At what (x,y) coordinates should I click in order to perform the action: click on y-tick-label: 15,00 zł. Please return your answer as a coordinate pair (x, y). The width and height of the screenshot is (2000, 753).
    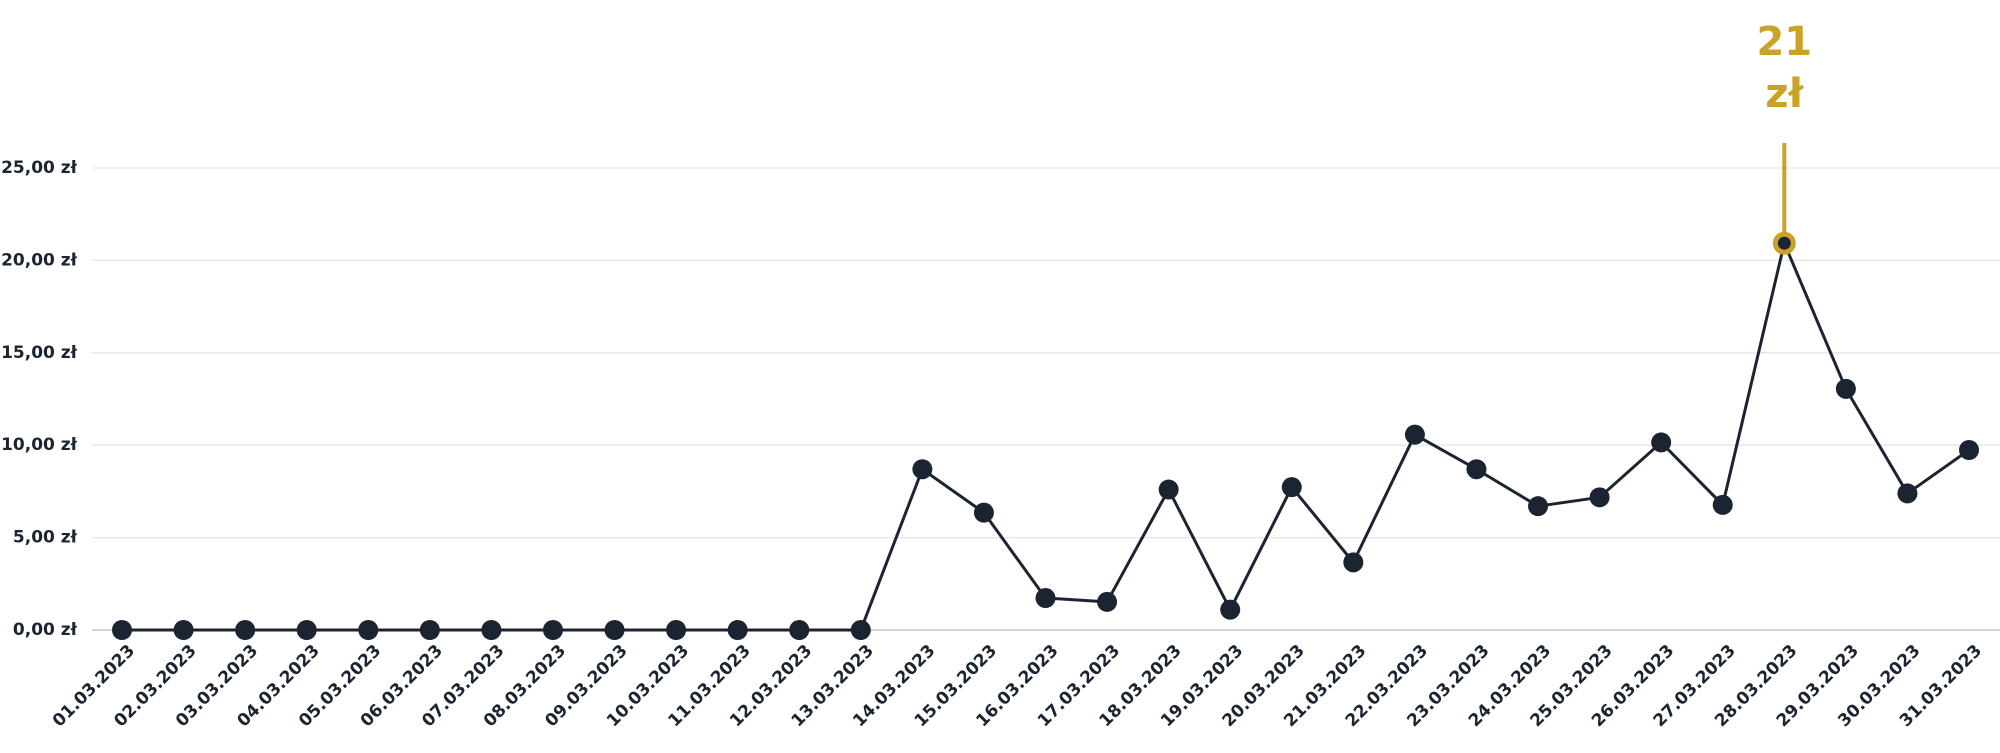
    Looking at the image, I should click on (39, 353).